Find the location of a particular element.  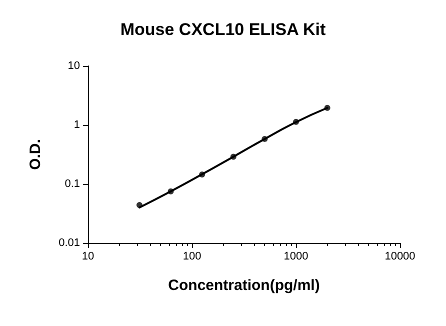

y-tick-label: 10 is located at coordinates (74, 66).